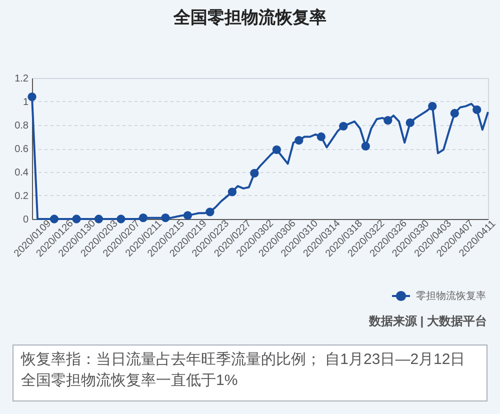 This screenshot has height=414, width=500. What do you see at coordinates (25, 102) in the screenshot?
I see `y-tick-label: 1` at bounding box center [25, 102].